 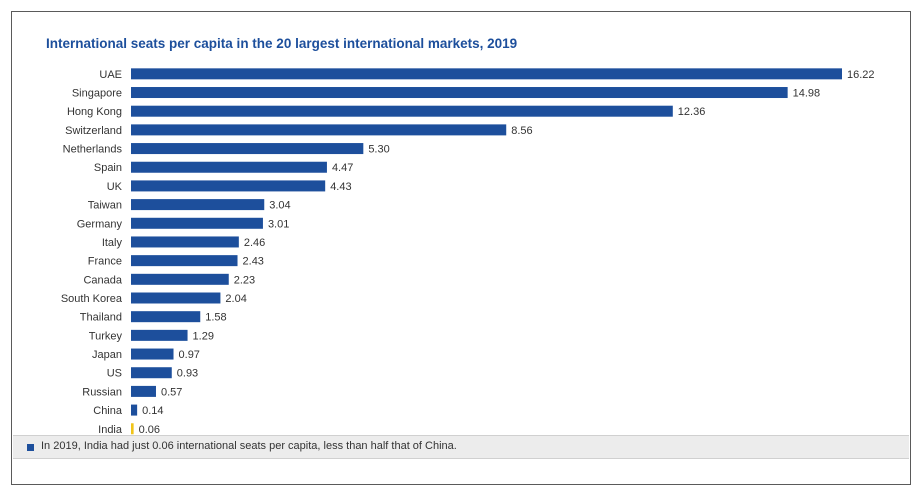 I want to click on value-label: 0.57, so click(x=171, y=392).